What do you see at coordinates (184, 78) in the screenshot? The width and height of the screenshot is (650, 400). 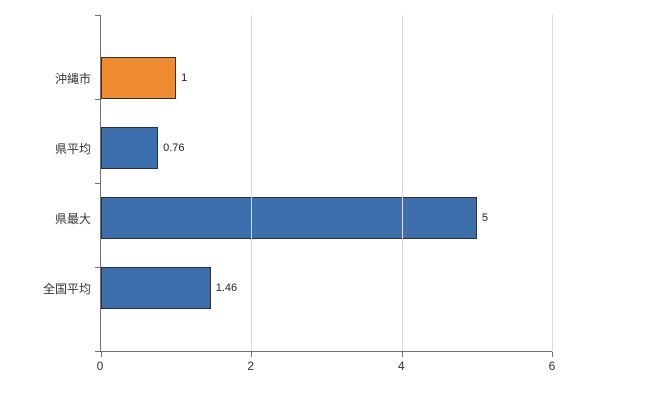 I see `bar-value-label: 1` at bounding box center [184, 78].